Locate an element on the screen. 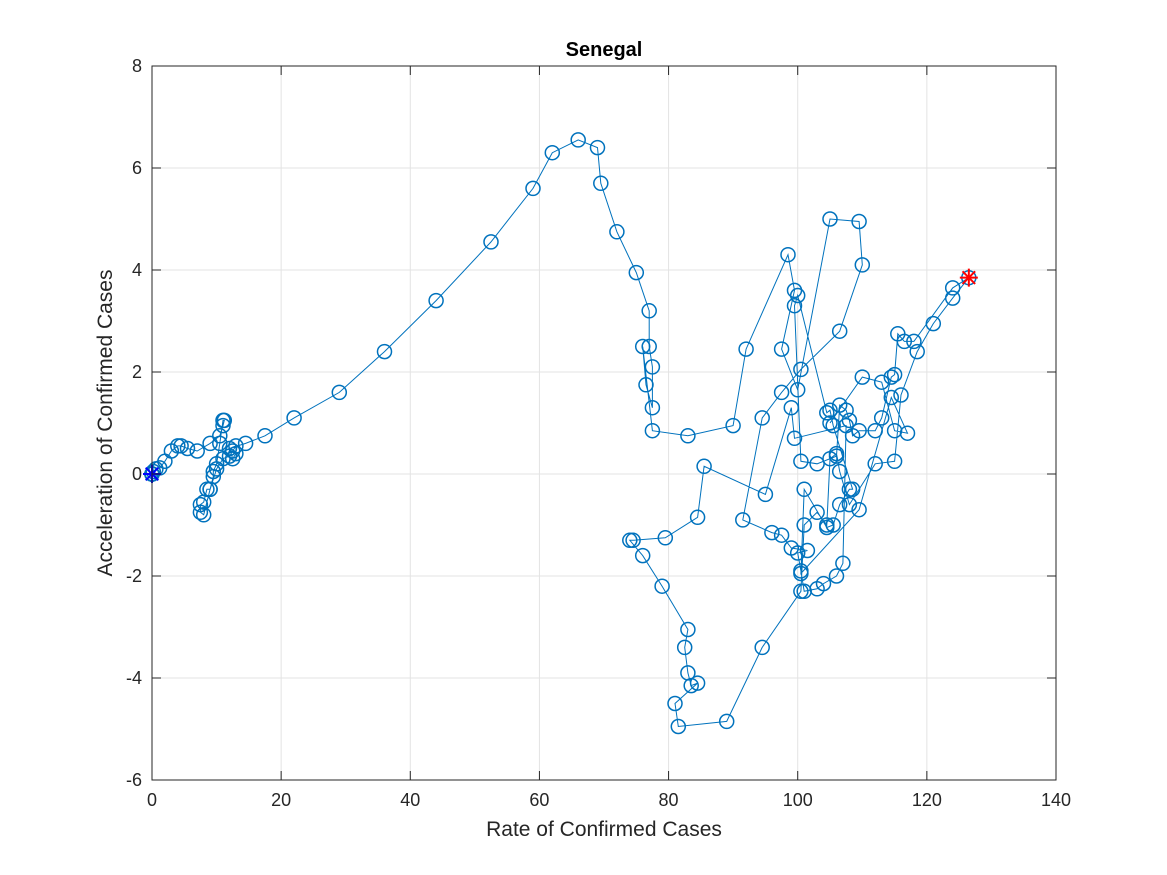 This screenshot has width=1167, height=875. y-tick-label: 6 is located at coordinates (137, 168).